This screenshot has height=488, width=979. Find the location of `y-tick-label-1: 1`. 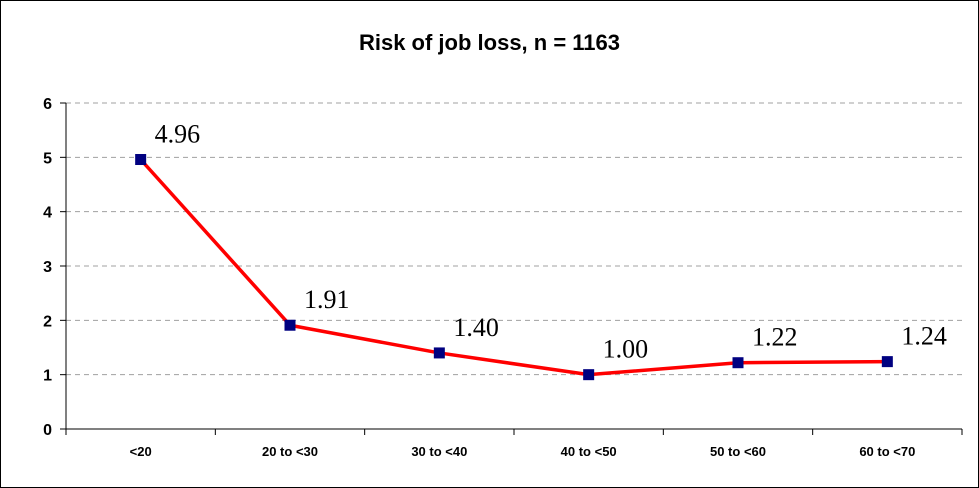

y-tick-label-1: 1 is located at coordinates (47, 376).